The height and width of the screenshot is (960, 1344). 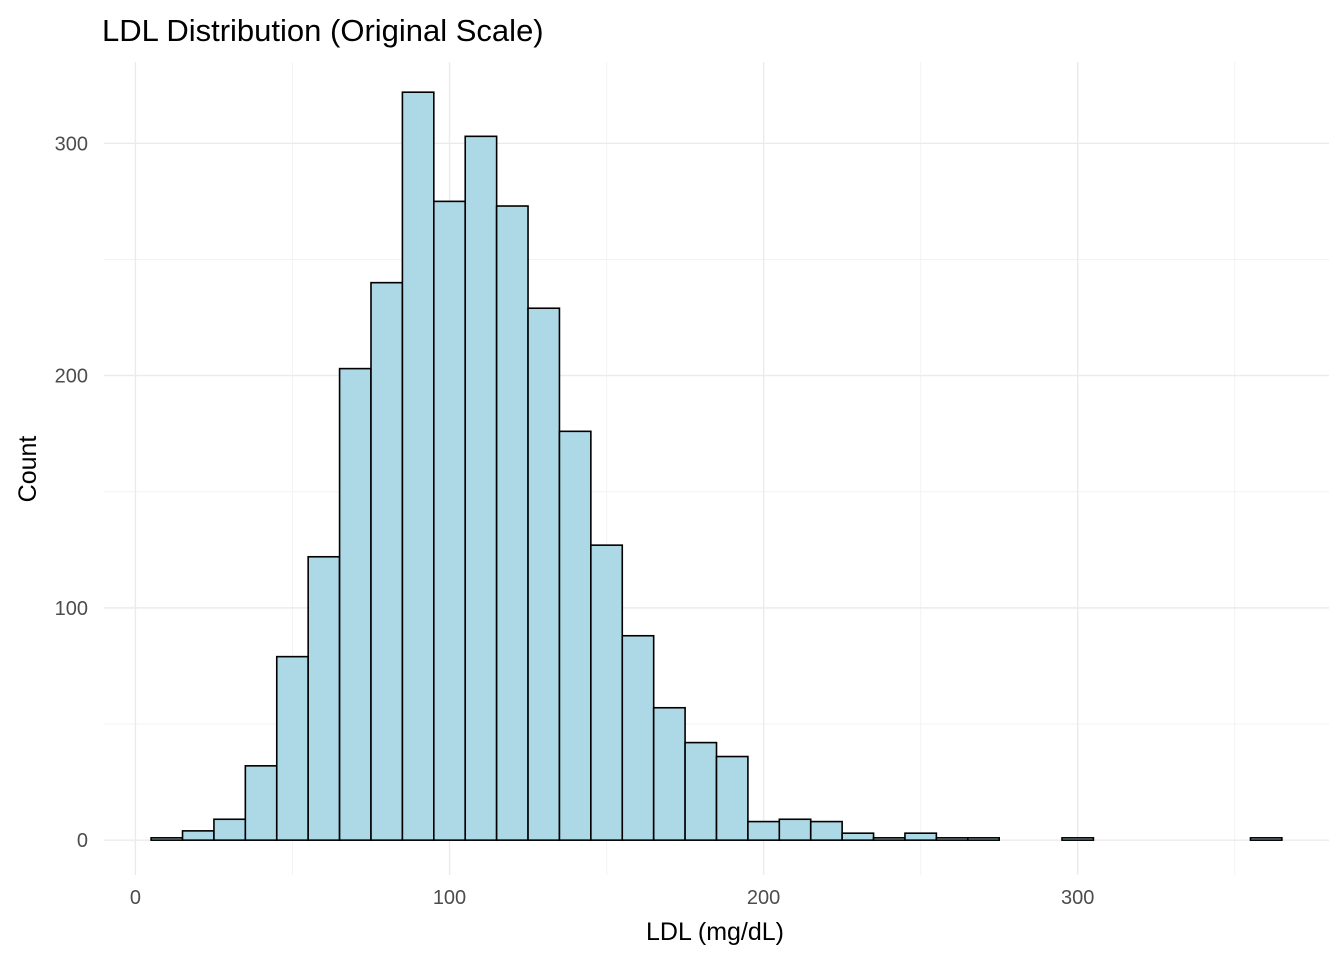 What do you see at coordinates (449, 898) in the screenshot?
I see `x-tick-label: 100` at bounding box center [449, 898].